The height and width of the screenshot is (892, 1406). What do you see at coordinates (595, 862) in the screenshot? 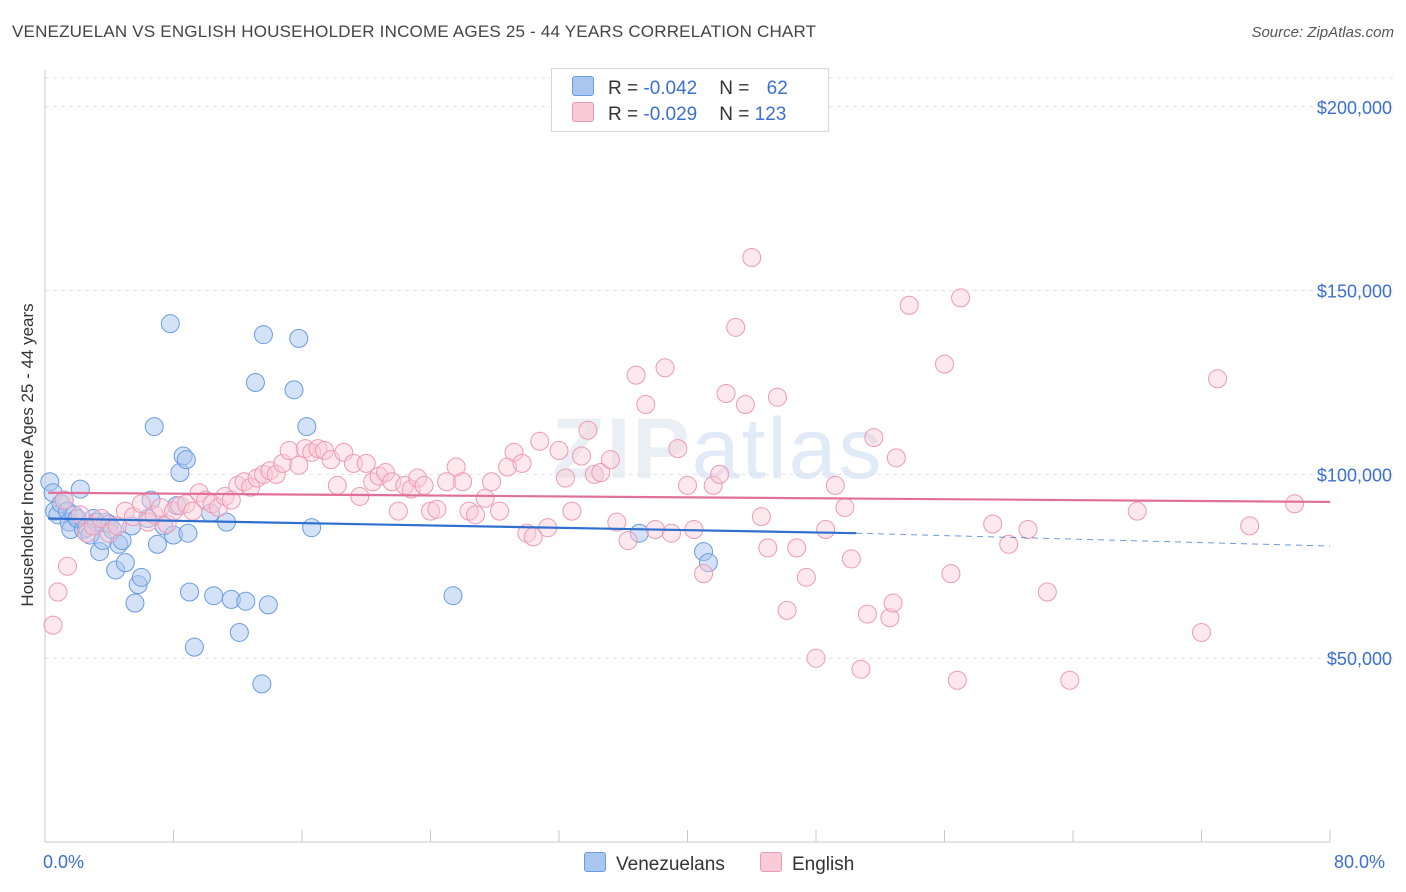
I see `bottom-legend-swatch-venezuelans` at bounding box center [595, 862].